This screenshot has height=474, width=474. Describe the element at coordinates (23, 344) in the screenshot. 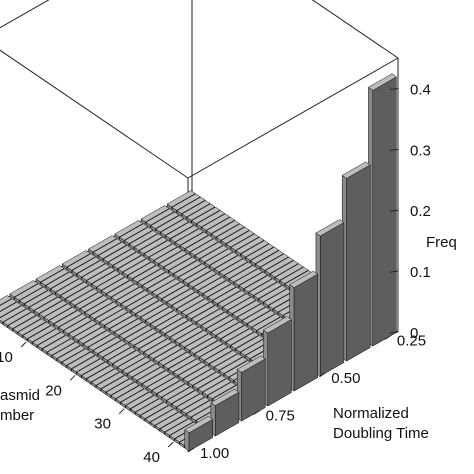

I see `x-tick-mark` at that location.